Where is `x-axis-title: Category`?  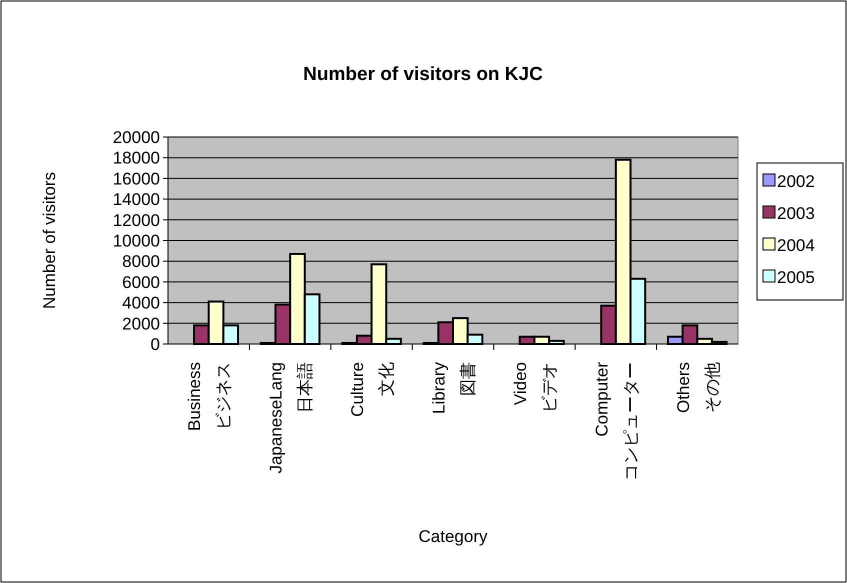
x-axis-title: Category is located at coordinates (453, 536).